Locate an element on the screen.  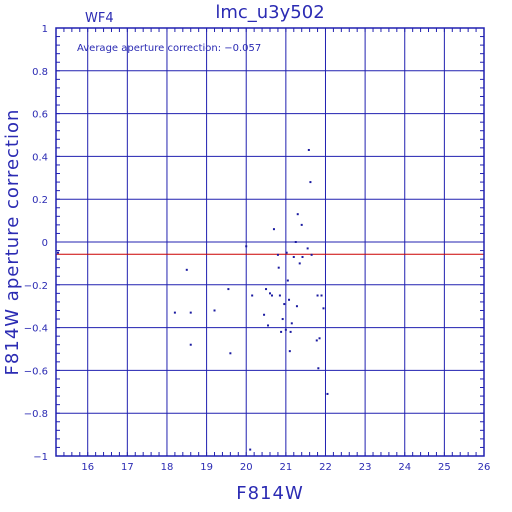
chart-title: lmc_u3y502 is located at coordinates (269, 12).